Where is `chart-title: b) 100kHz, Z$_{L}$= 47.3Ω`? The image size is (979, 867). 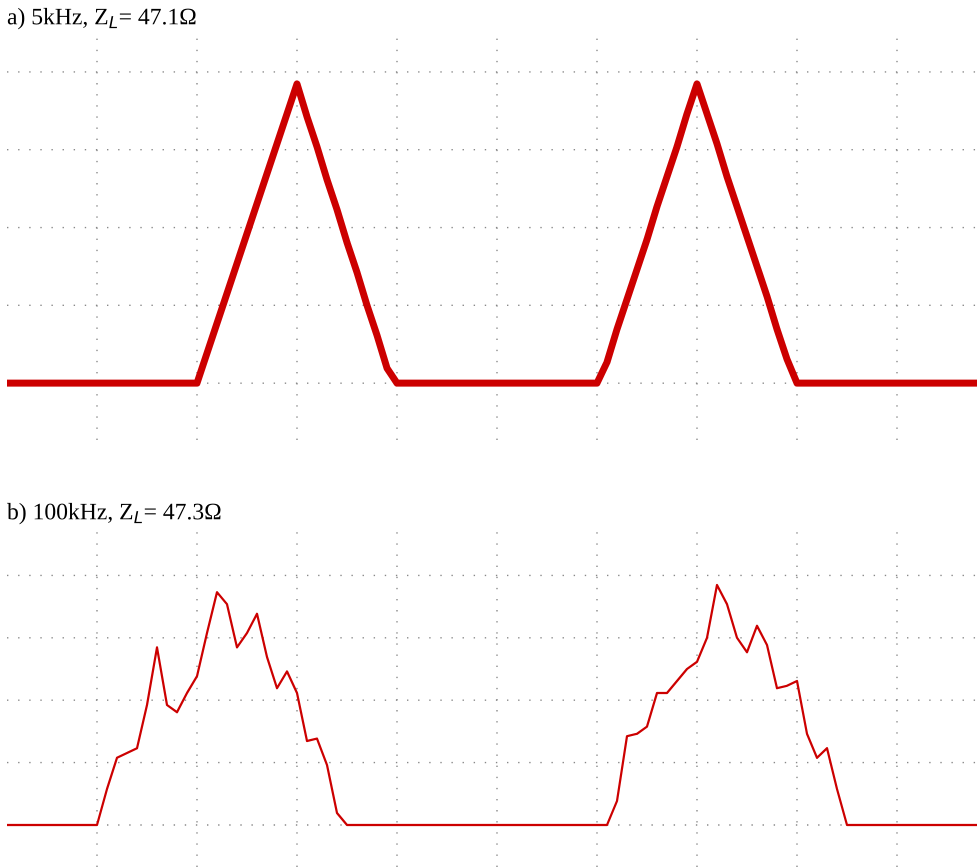 chart-title: b) 100kHz, Z$_{L}$= 47.3Ω is located at coordinates (113, 513).